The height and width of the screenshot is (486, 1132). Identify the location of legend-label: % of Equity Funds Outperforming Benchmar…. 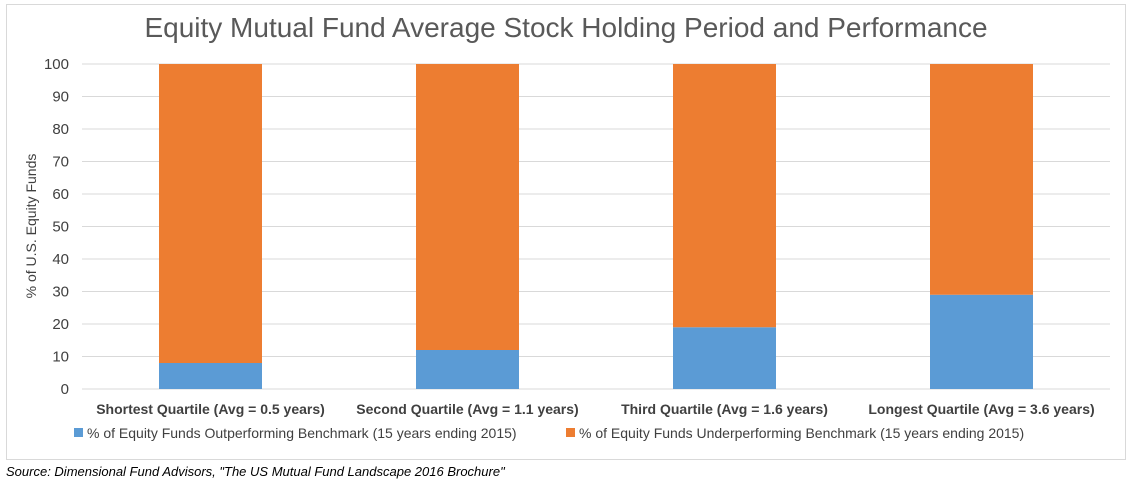
(302, 433).